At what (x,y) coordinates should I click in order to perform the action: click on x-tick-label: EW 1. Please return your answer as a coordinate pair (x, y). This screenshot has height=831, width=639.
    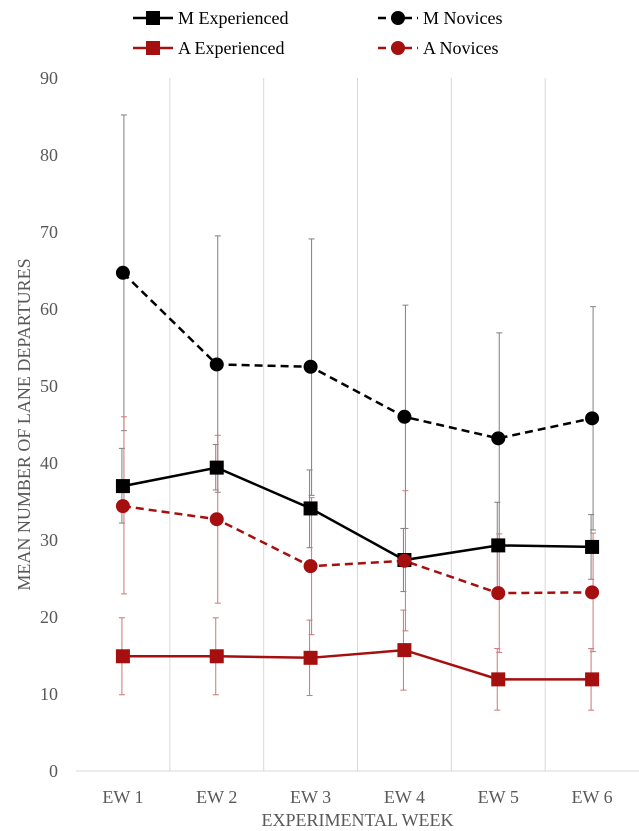
    Looking at the image, I should click on (122, 797).